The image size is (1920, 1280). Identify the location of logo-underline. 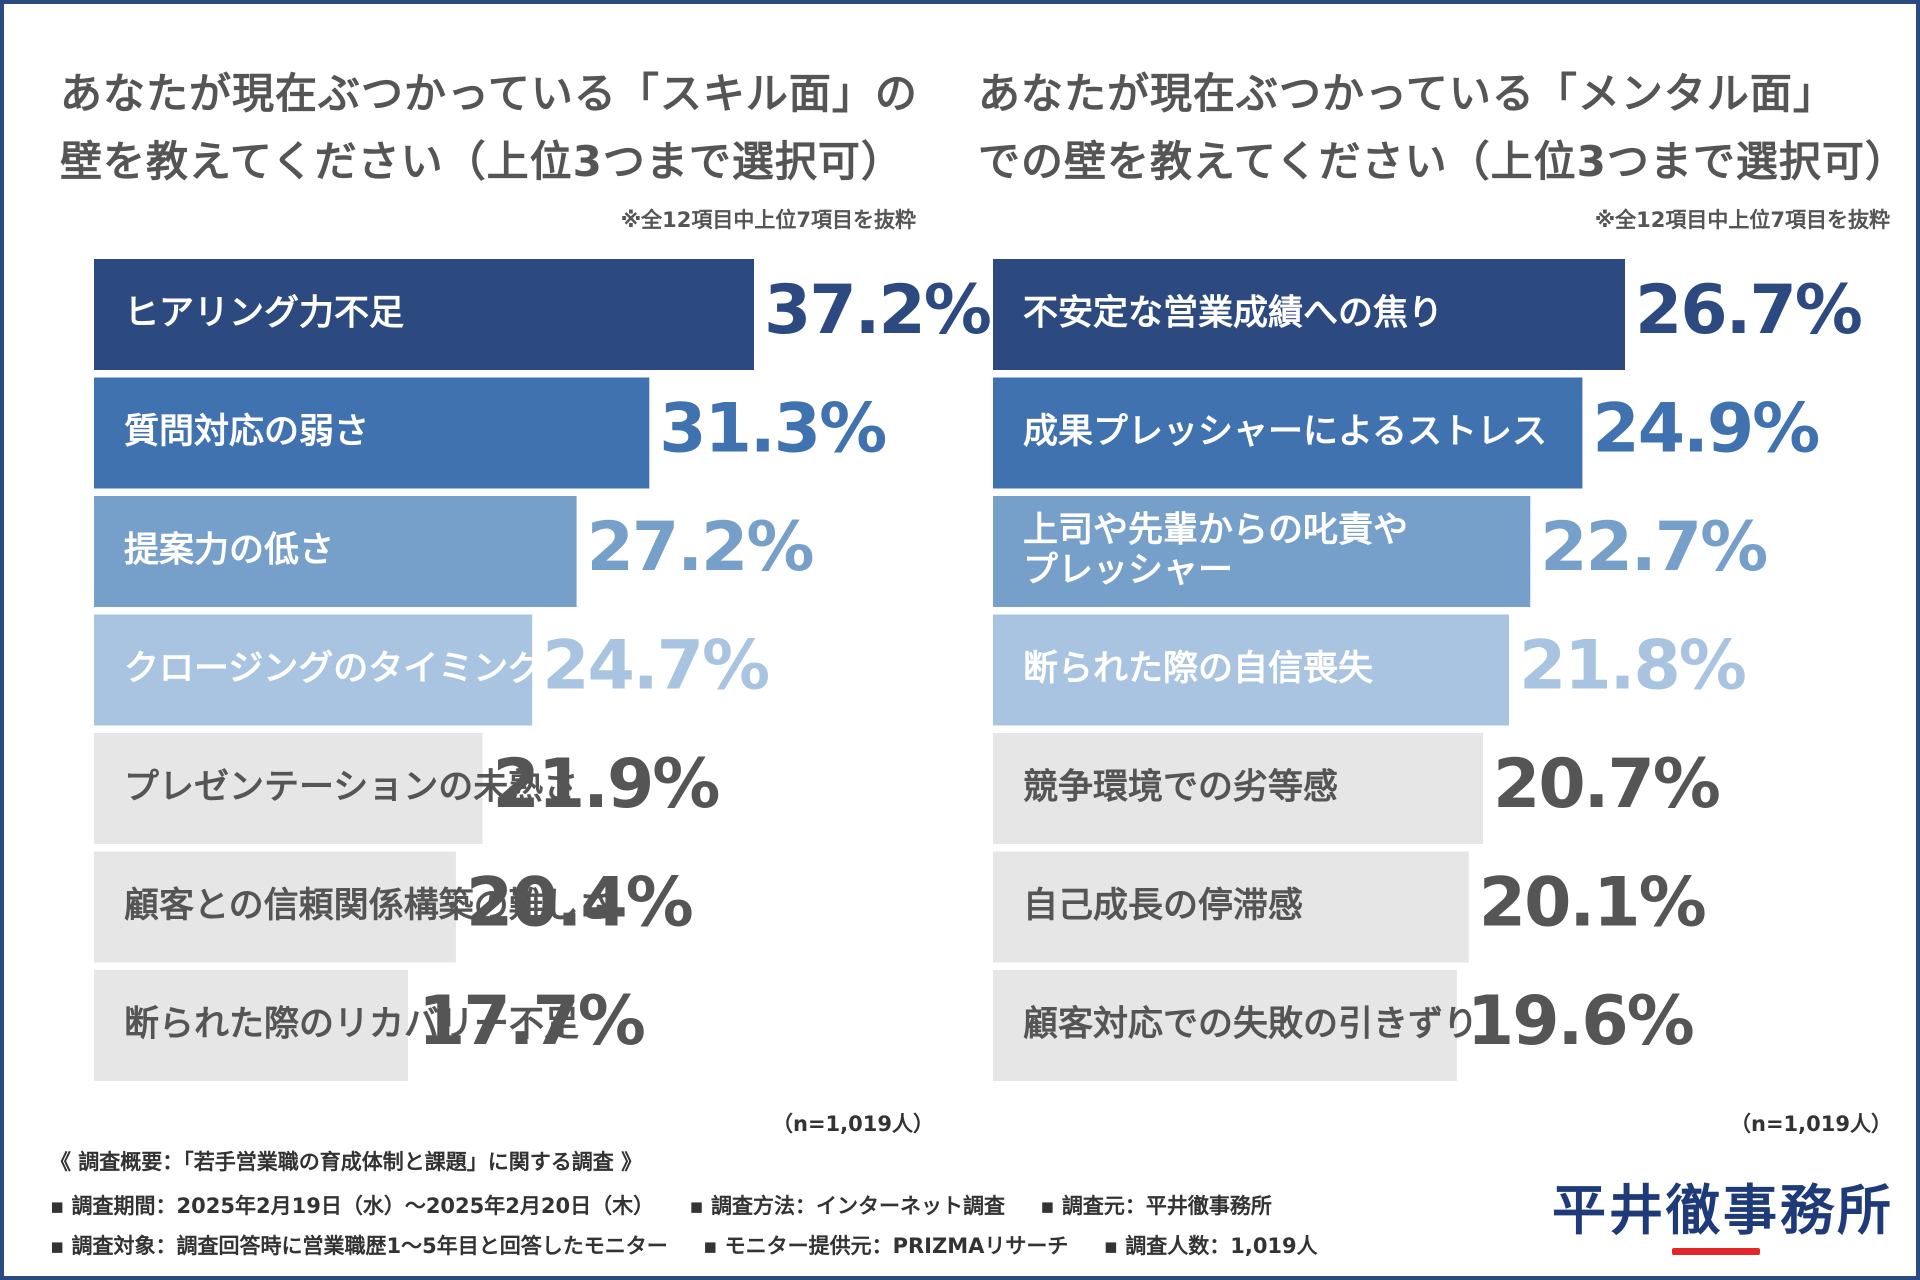
(1716, 1251).